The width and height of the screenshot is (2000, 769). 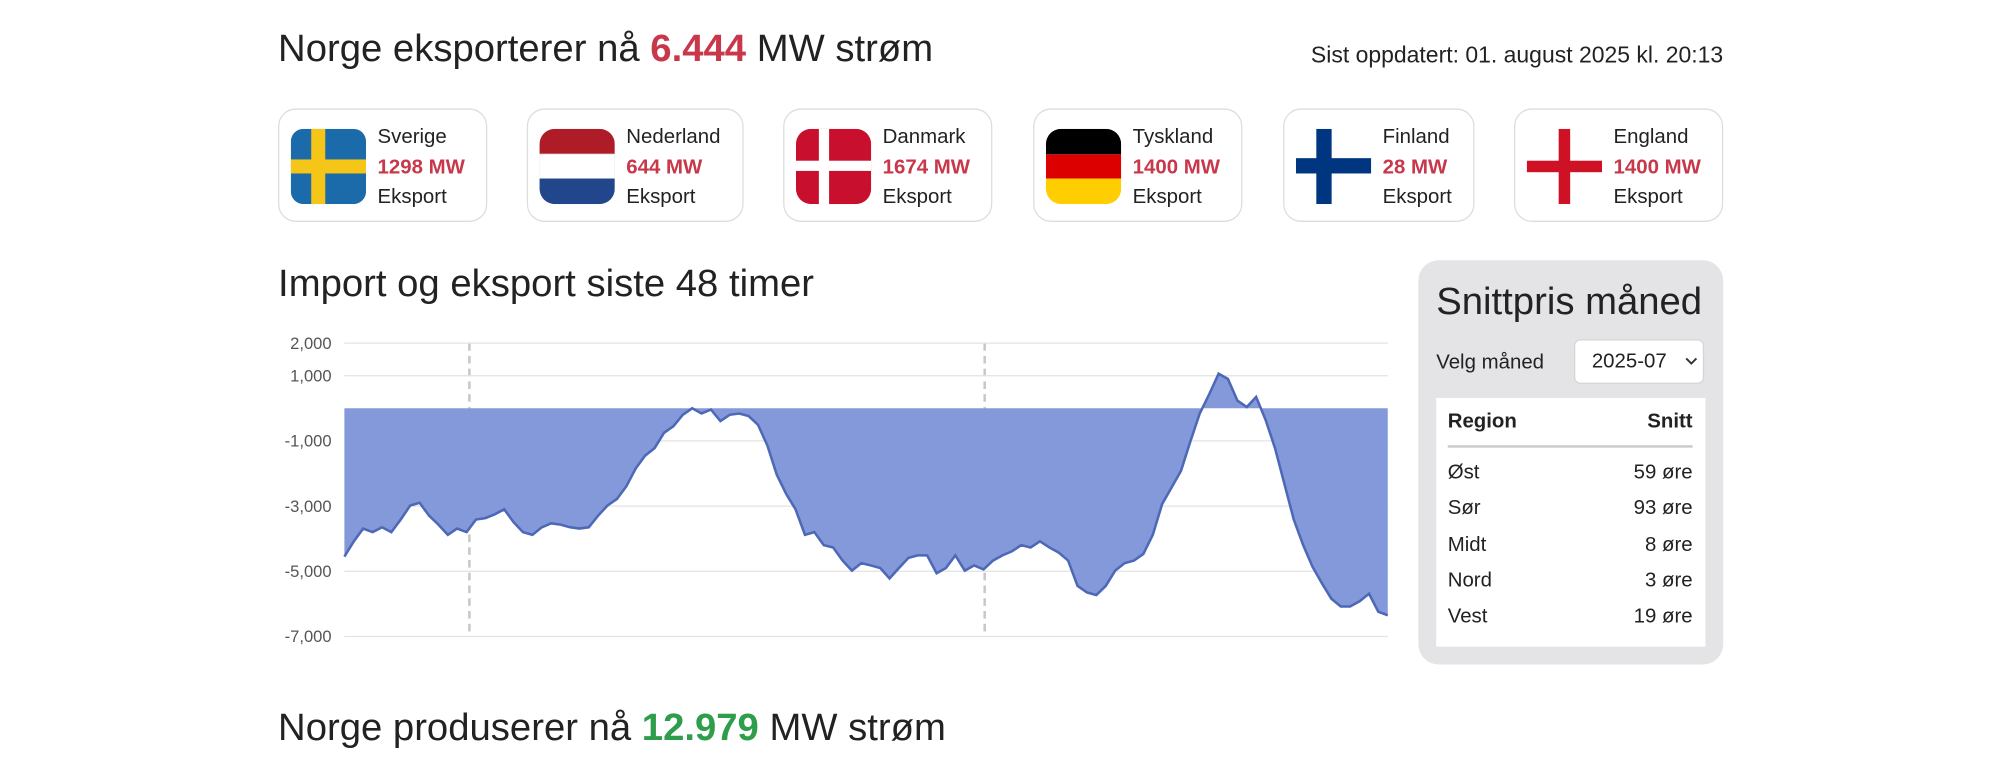 I want to click on chart-title: Import og eksport siste 48 timer, so click(x=546, y=283).